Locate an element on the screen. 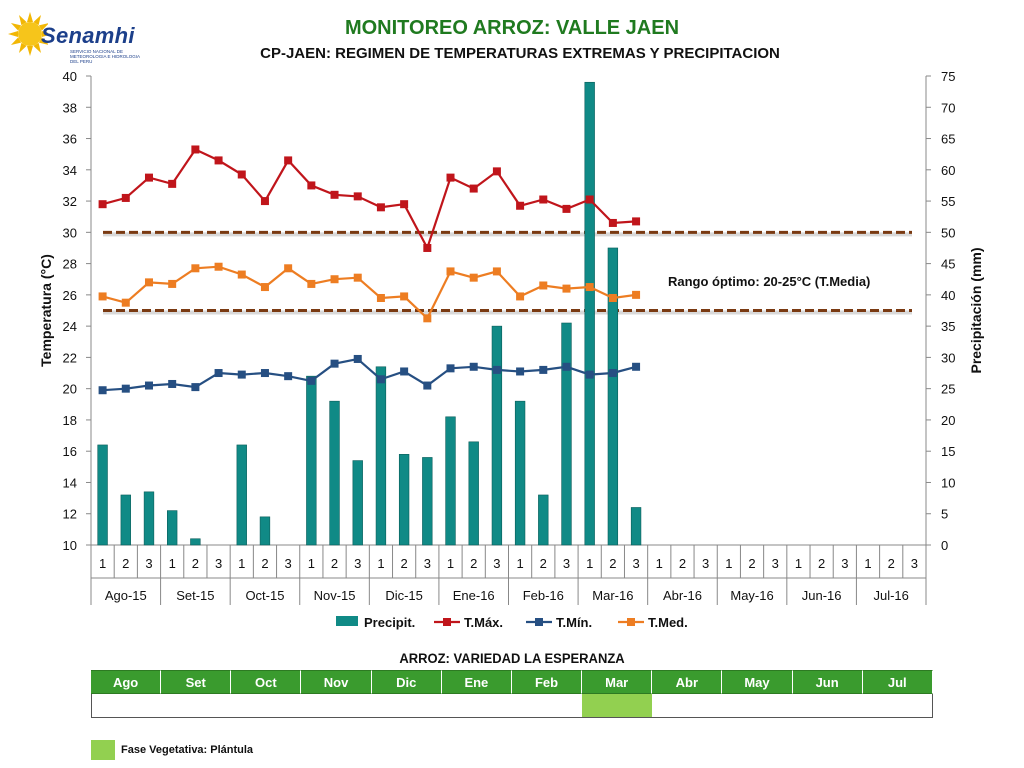  sun-icon is located at coordinates (30, 34).